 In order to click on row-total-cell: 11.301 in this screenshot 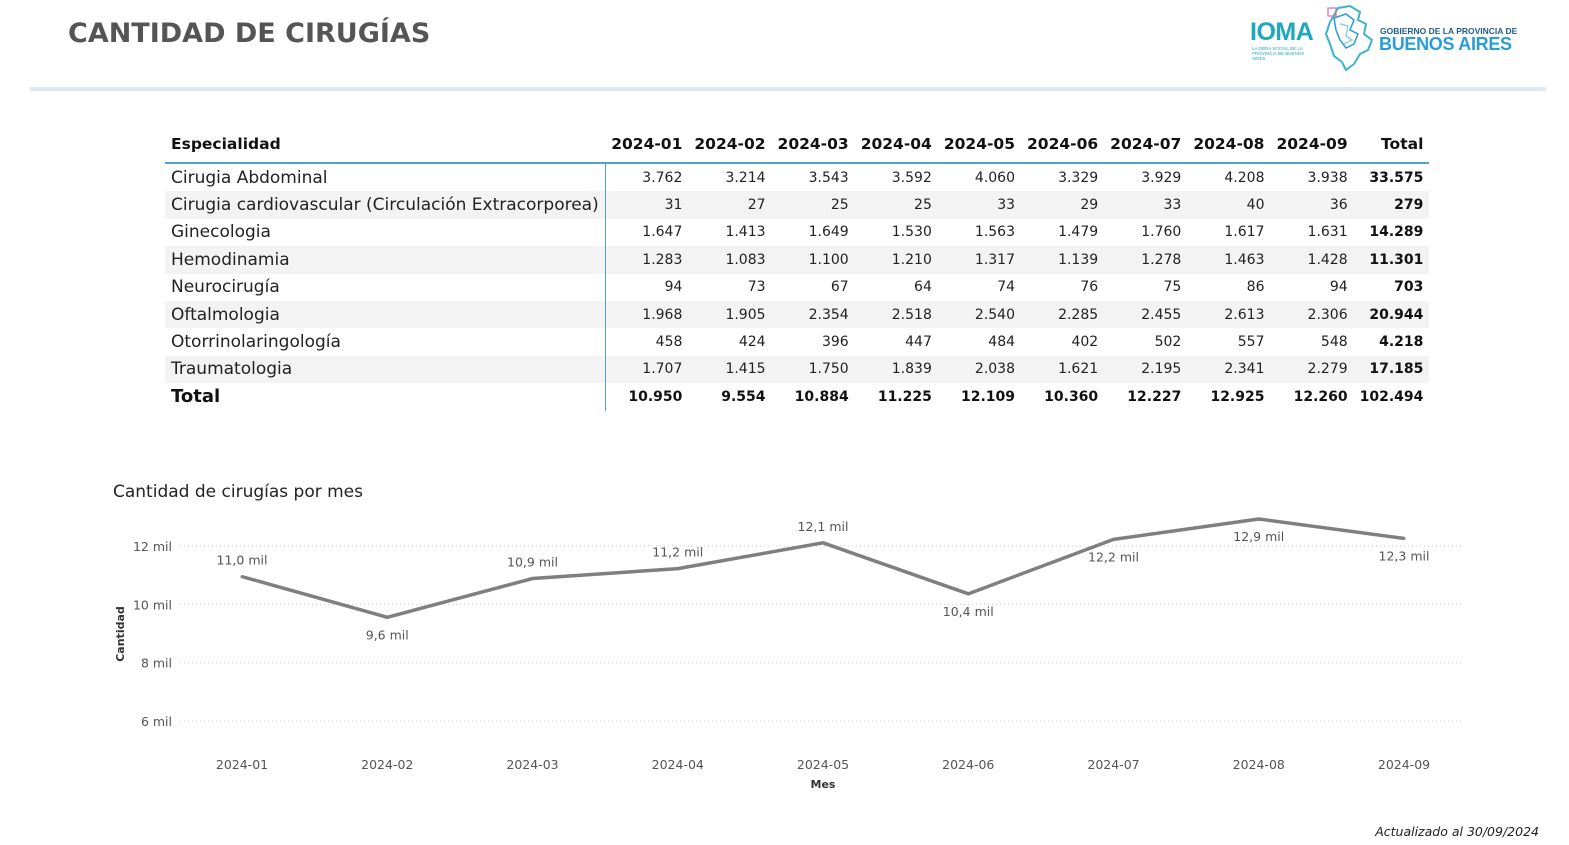, I will do `click(1391, 260)`.